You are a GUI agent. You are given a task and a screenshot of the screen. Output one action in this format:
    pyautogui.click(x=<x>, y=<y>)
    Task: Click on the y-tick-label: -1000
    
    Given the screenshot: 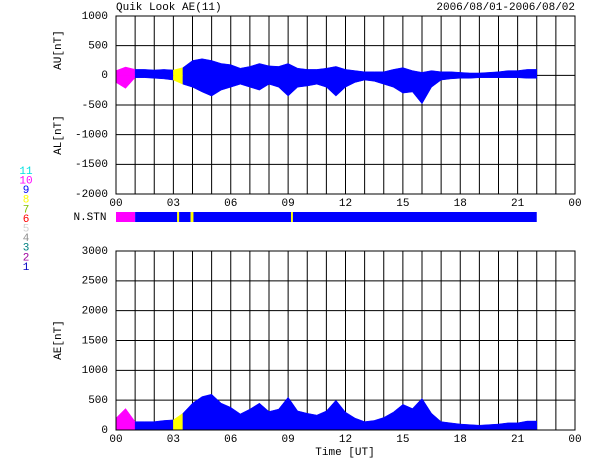 What is the action you would take?
    pyautogui.click(x=91, y=136)
    